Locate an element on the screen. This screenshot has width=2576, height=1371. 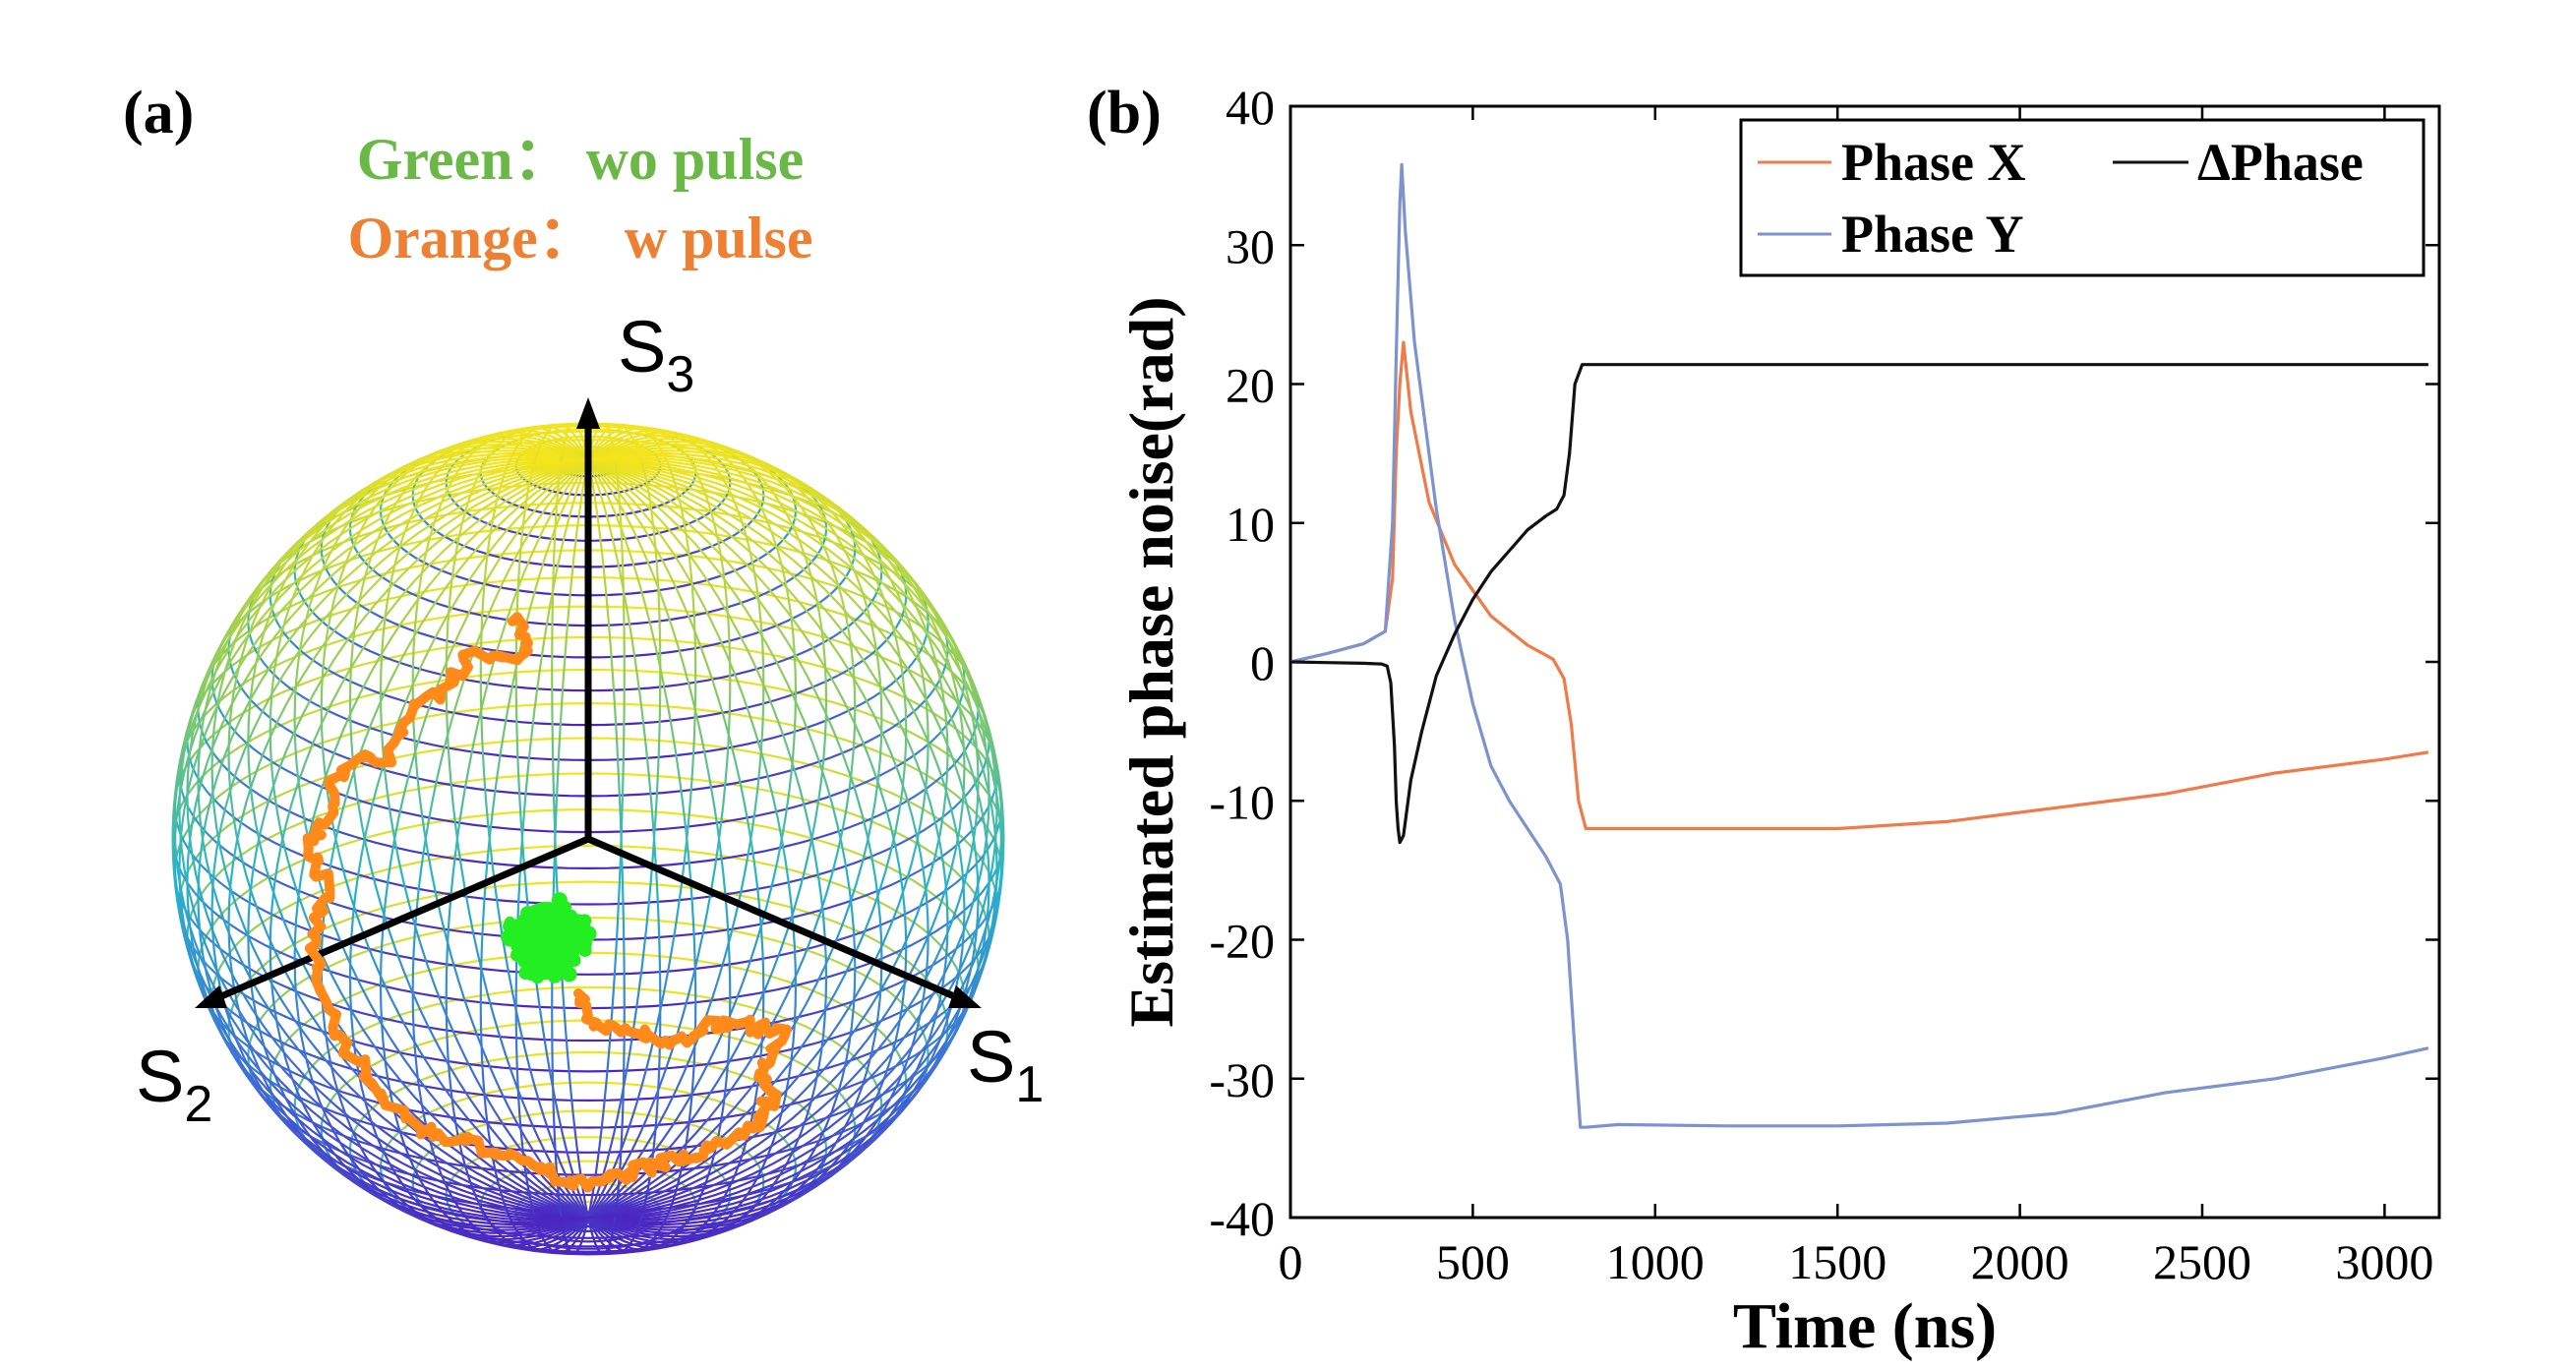
legend-green-text: Green： wo pulse is located at coordinates (581, 159).